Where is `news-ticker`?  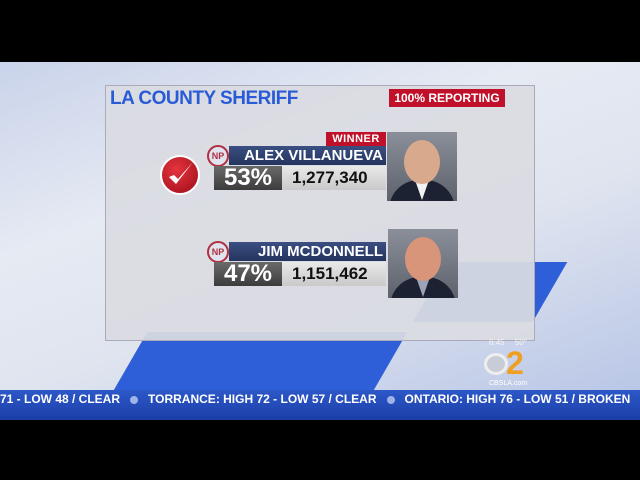 news-ticker is located at coordinates (320, 405).